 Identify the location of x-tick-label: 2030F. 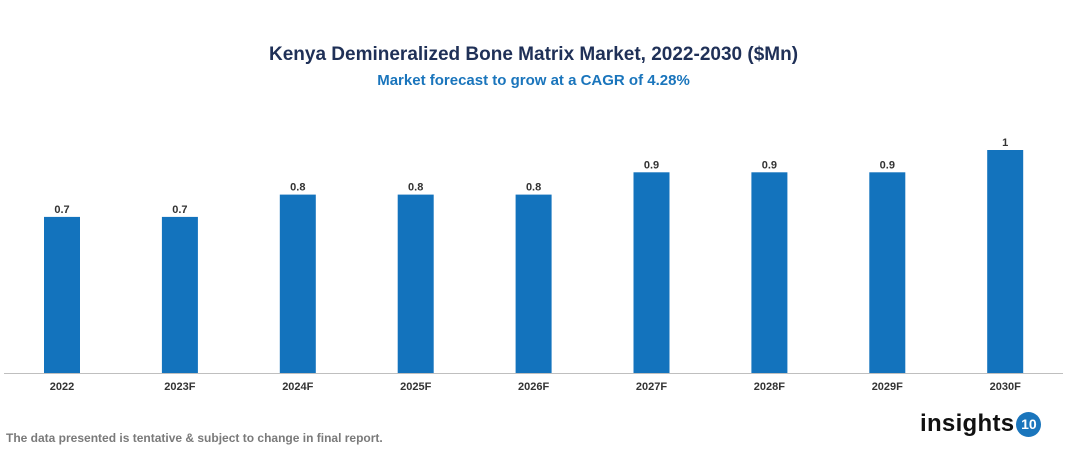
(1005, 387).